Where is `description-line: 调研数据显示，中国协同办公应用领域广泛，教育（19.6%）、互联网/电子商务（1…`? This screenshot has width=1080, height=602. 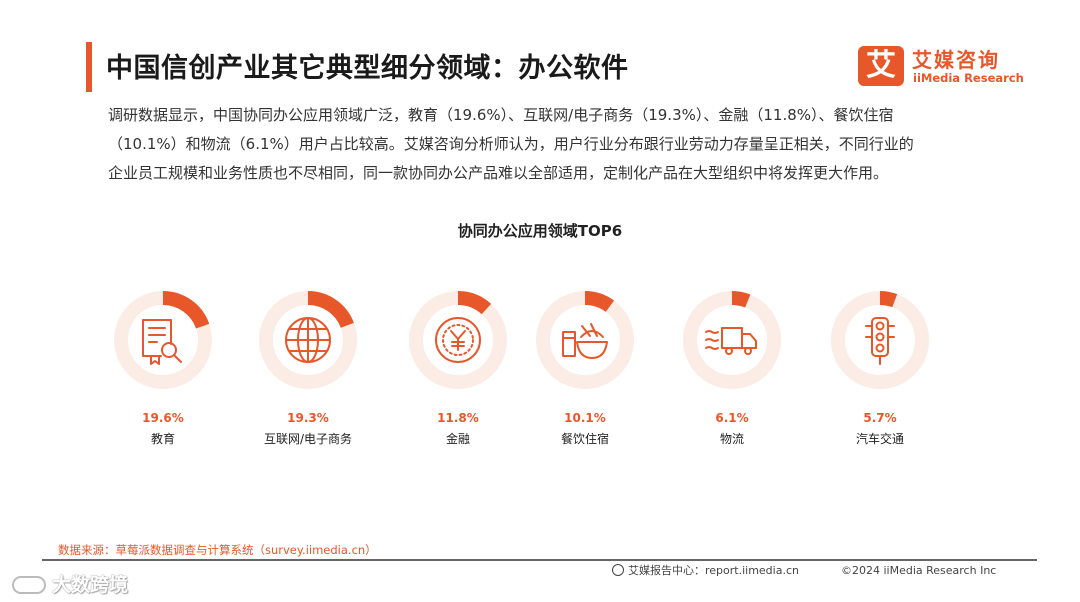
description-line: 调研数据显示，中国协同办公应用领域广泛，教育（19.6%）、互联网/电子商务（1… is located at coordinates (501, 115).